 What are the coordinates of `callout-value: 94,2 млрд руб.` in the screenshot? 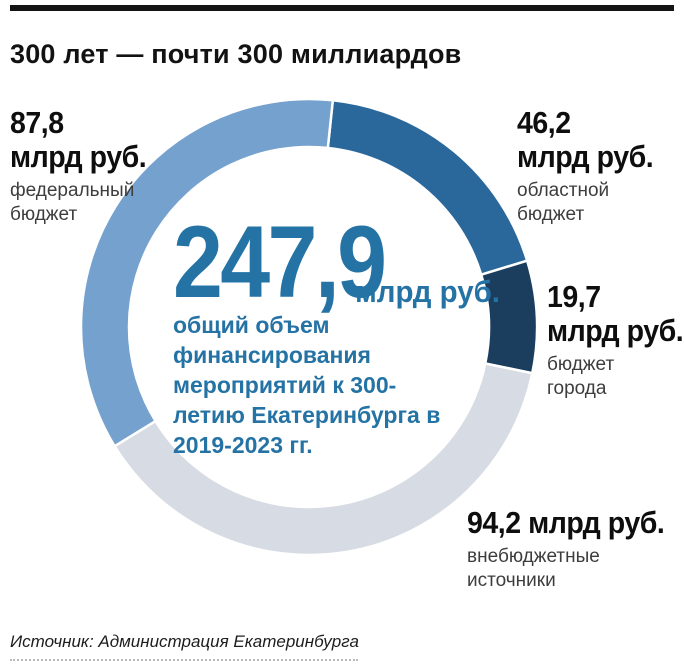 It's located at (566, 522).